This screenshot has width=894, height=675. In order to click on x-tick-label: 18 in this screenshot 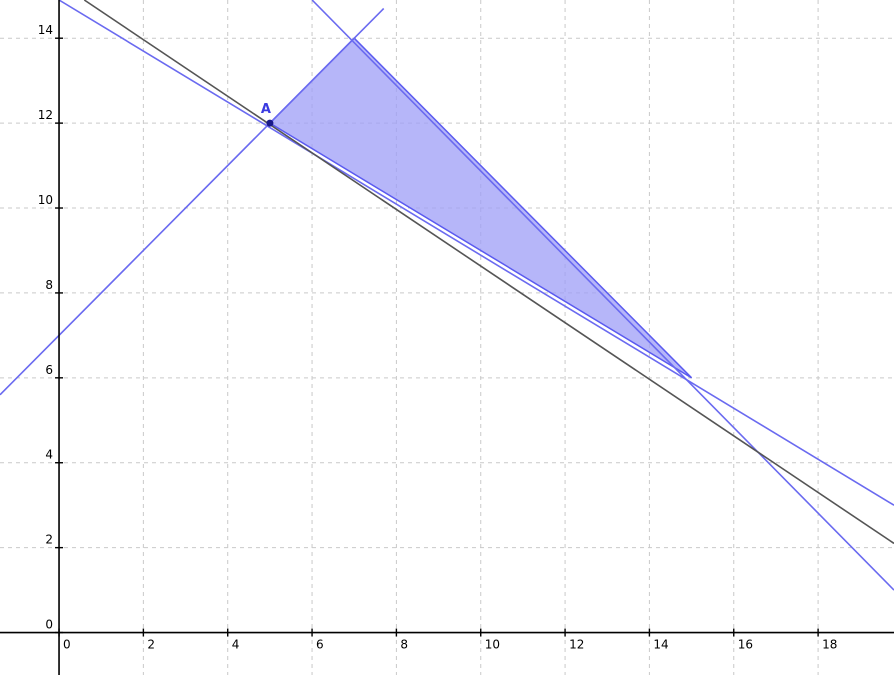, I will do `click(829, 645)`.